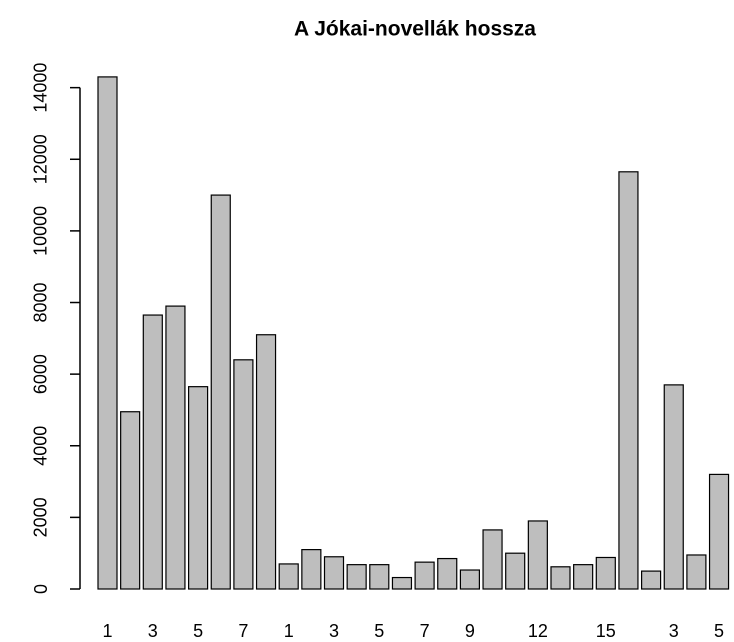 Image resolution: width=734 pixels, height=642 pixels. I want to click on y-tick-label: 2000, so click(41, 517).